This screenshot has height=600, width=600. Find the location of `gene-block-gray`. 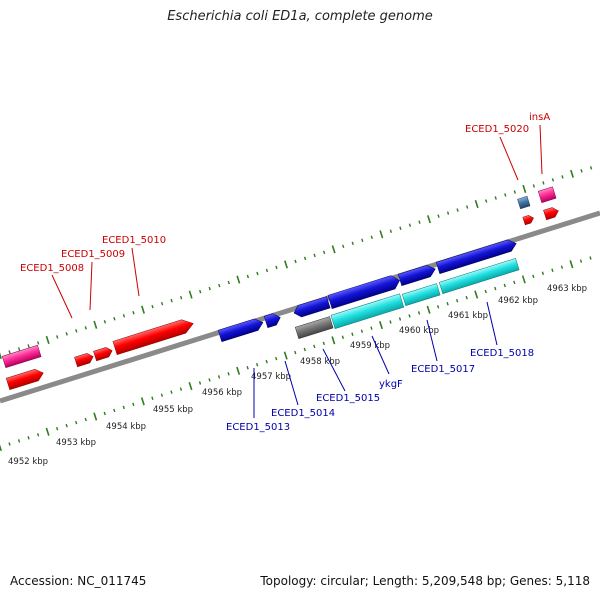

gene-block-gray is located at coordinates (314, 328).